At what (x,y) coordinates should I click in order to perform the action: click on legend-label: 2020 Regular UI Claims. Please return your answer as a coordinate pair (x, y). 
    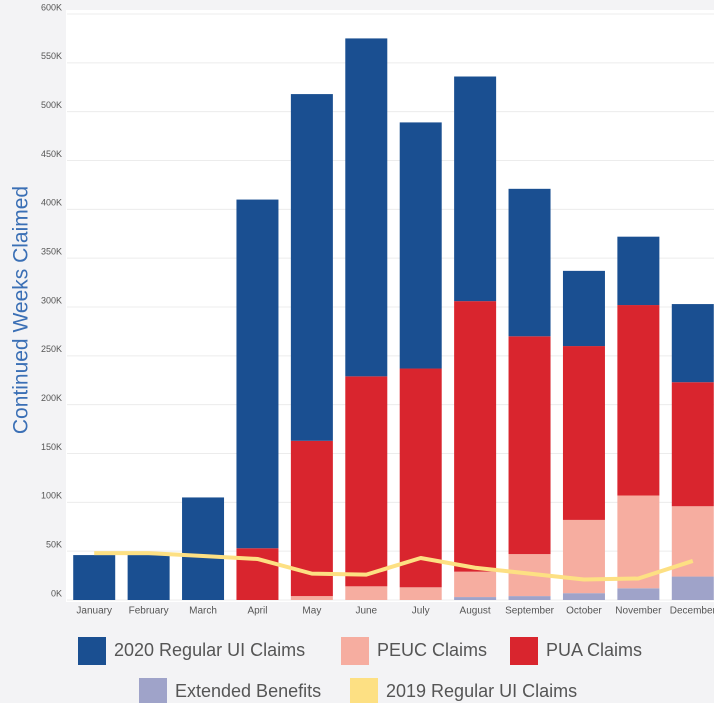
    Looking at the image, I should click on (209, 650).